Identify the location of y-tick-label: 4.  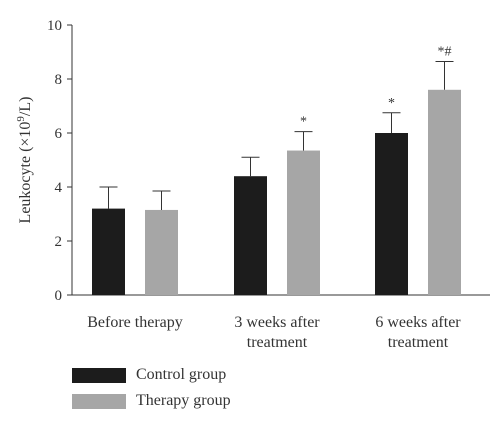
(59, 188).